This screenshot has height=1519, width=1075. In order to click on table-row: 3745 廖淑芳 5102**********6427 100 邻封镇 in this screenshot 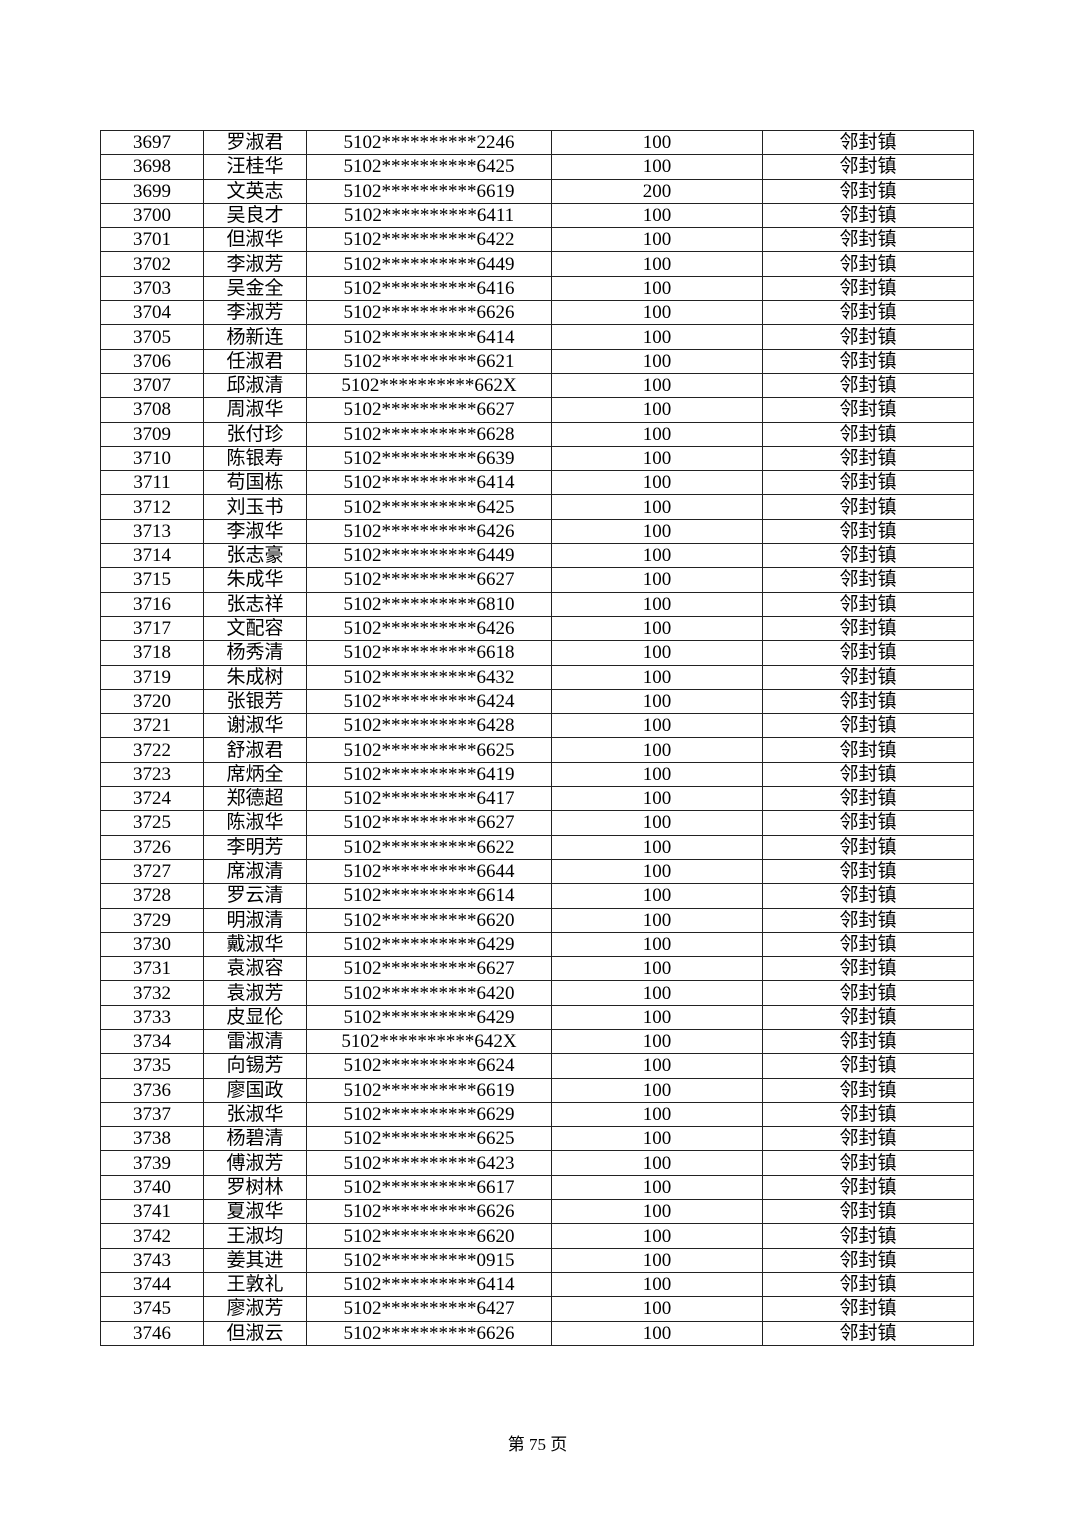, I will do `click(537, 1309)`.